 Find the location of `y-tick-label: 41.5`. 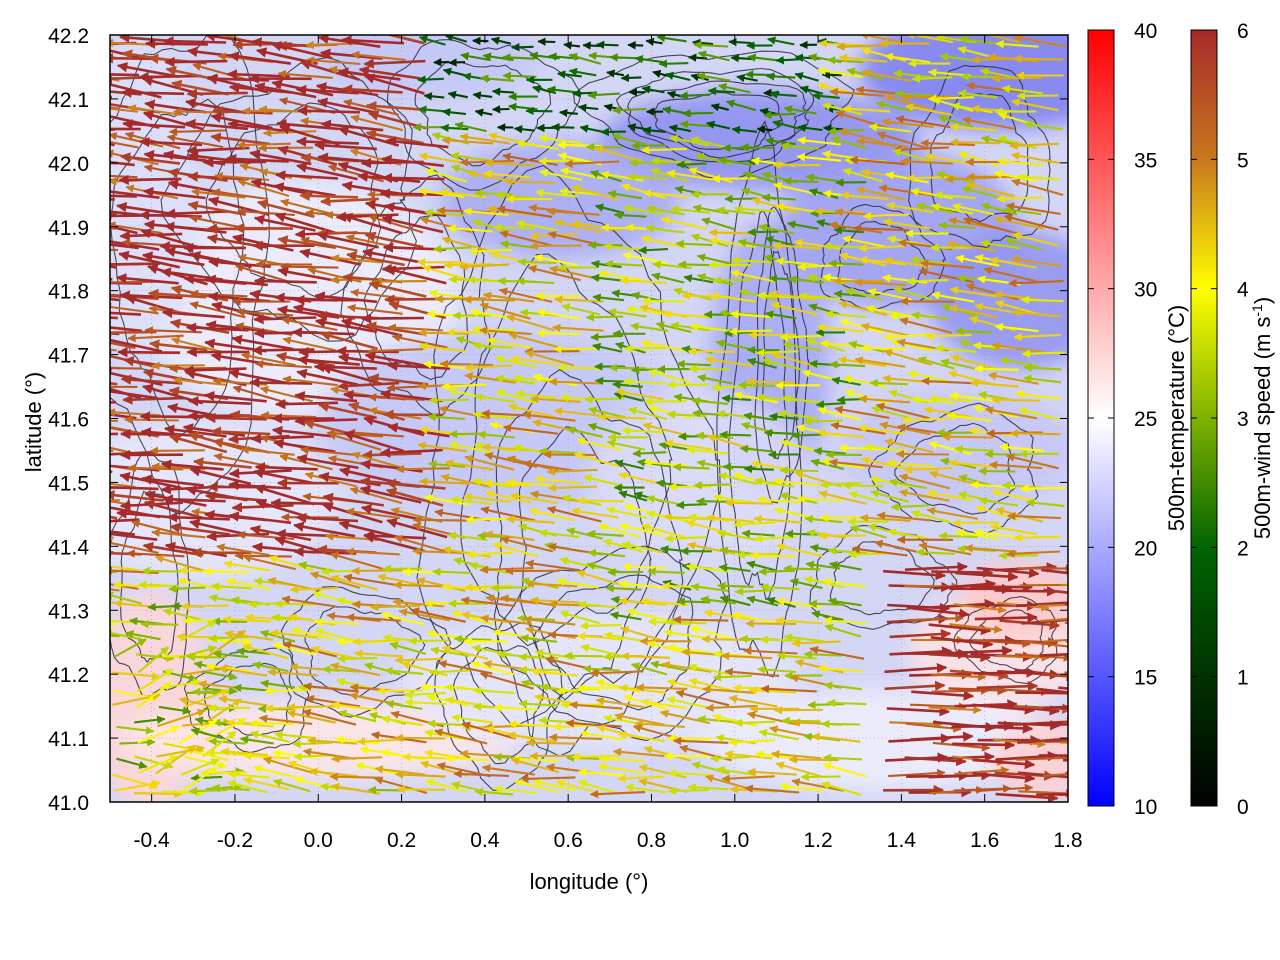

y-tick-label: 41.5 is located at coordinates (68, 483).